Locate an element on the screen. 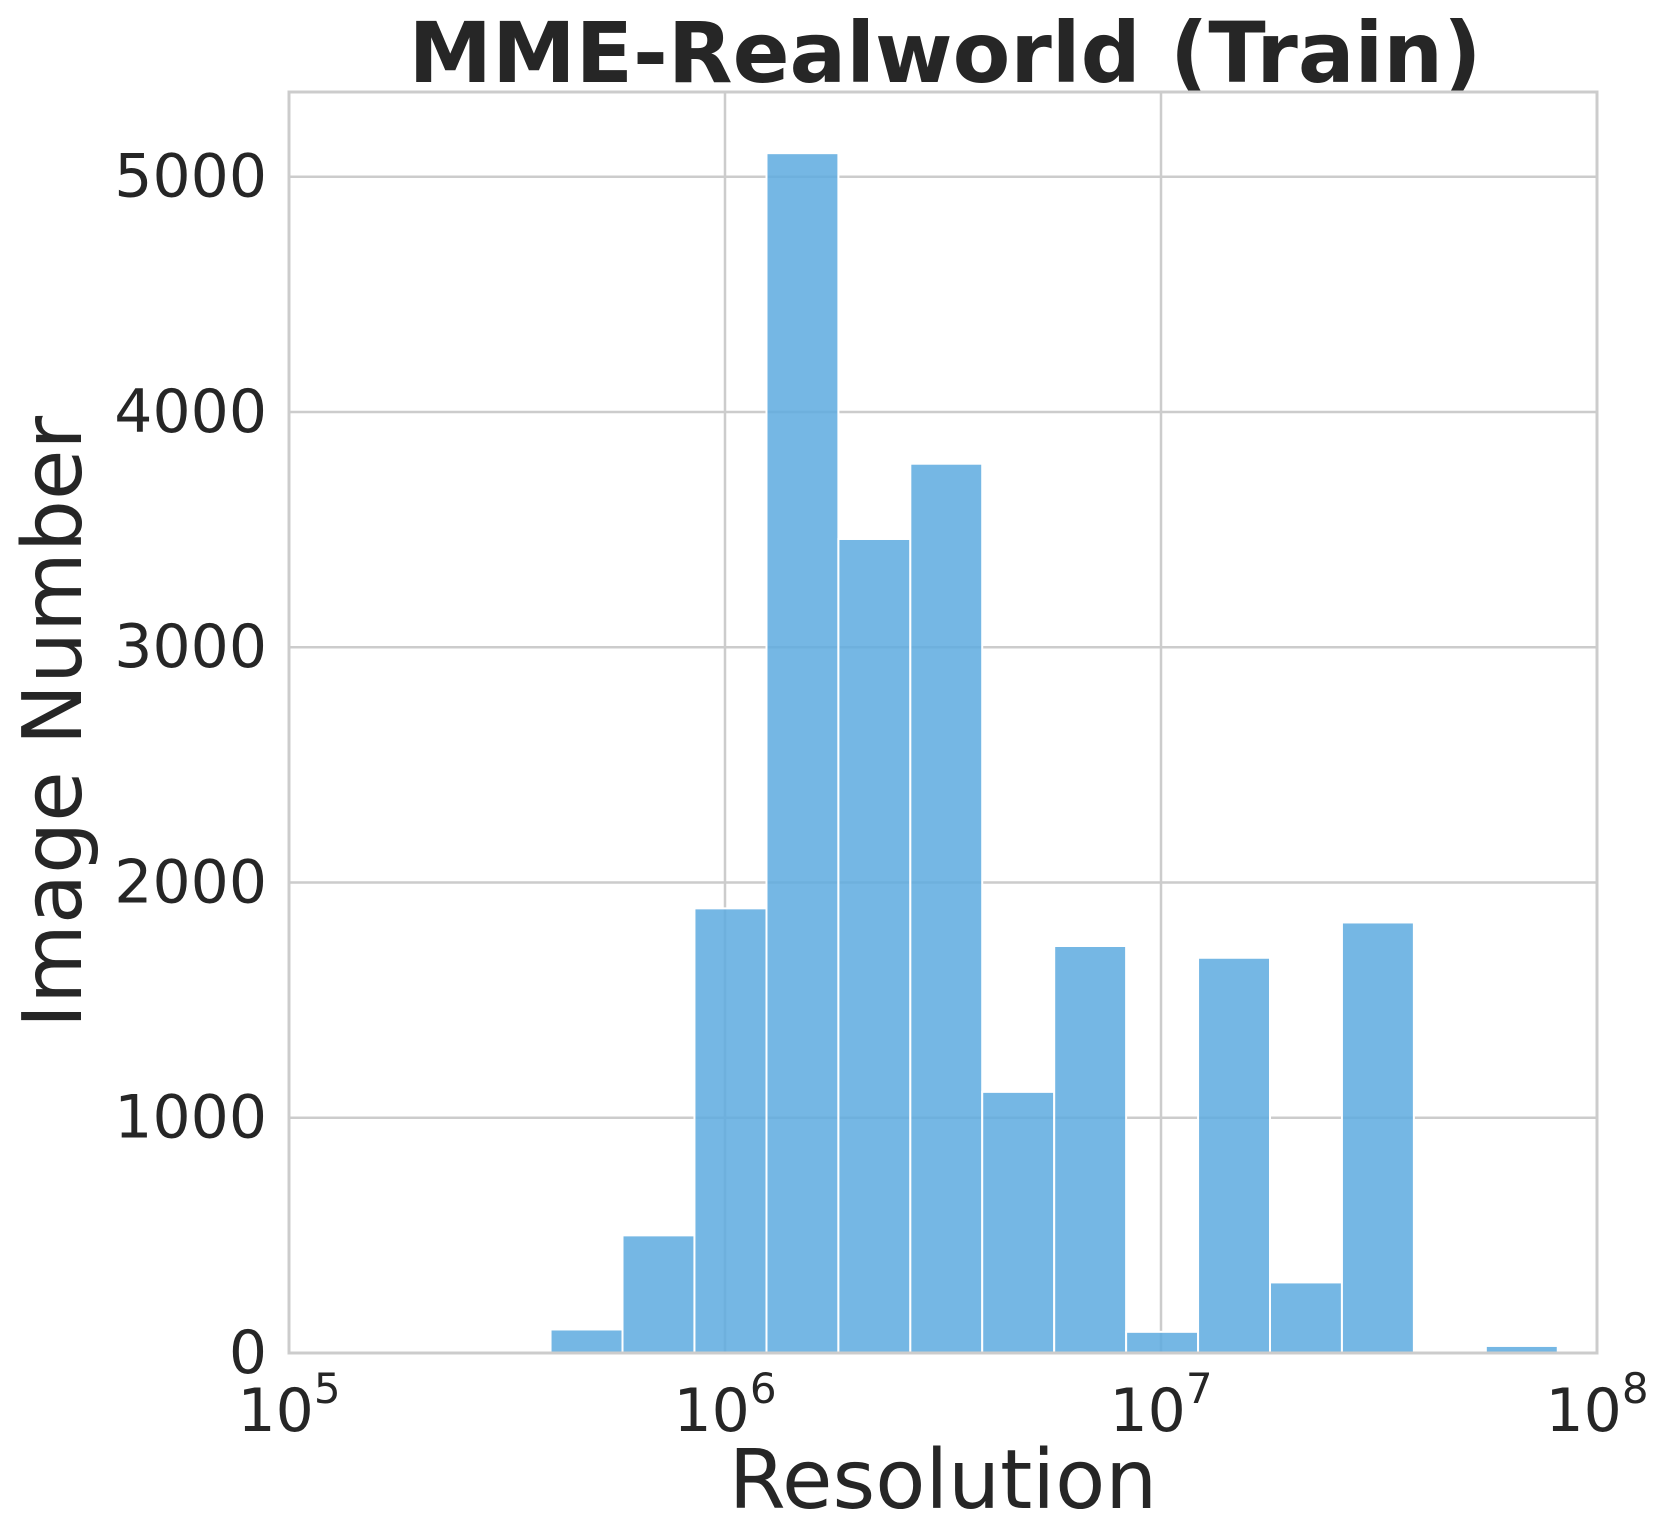 The width and height of the screenshot is (1662, 1536). x-tick-label: 10⁶ is located at coordinates (724, 1405).